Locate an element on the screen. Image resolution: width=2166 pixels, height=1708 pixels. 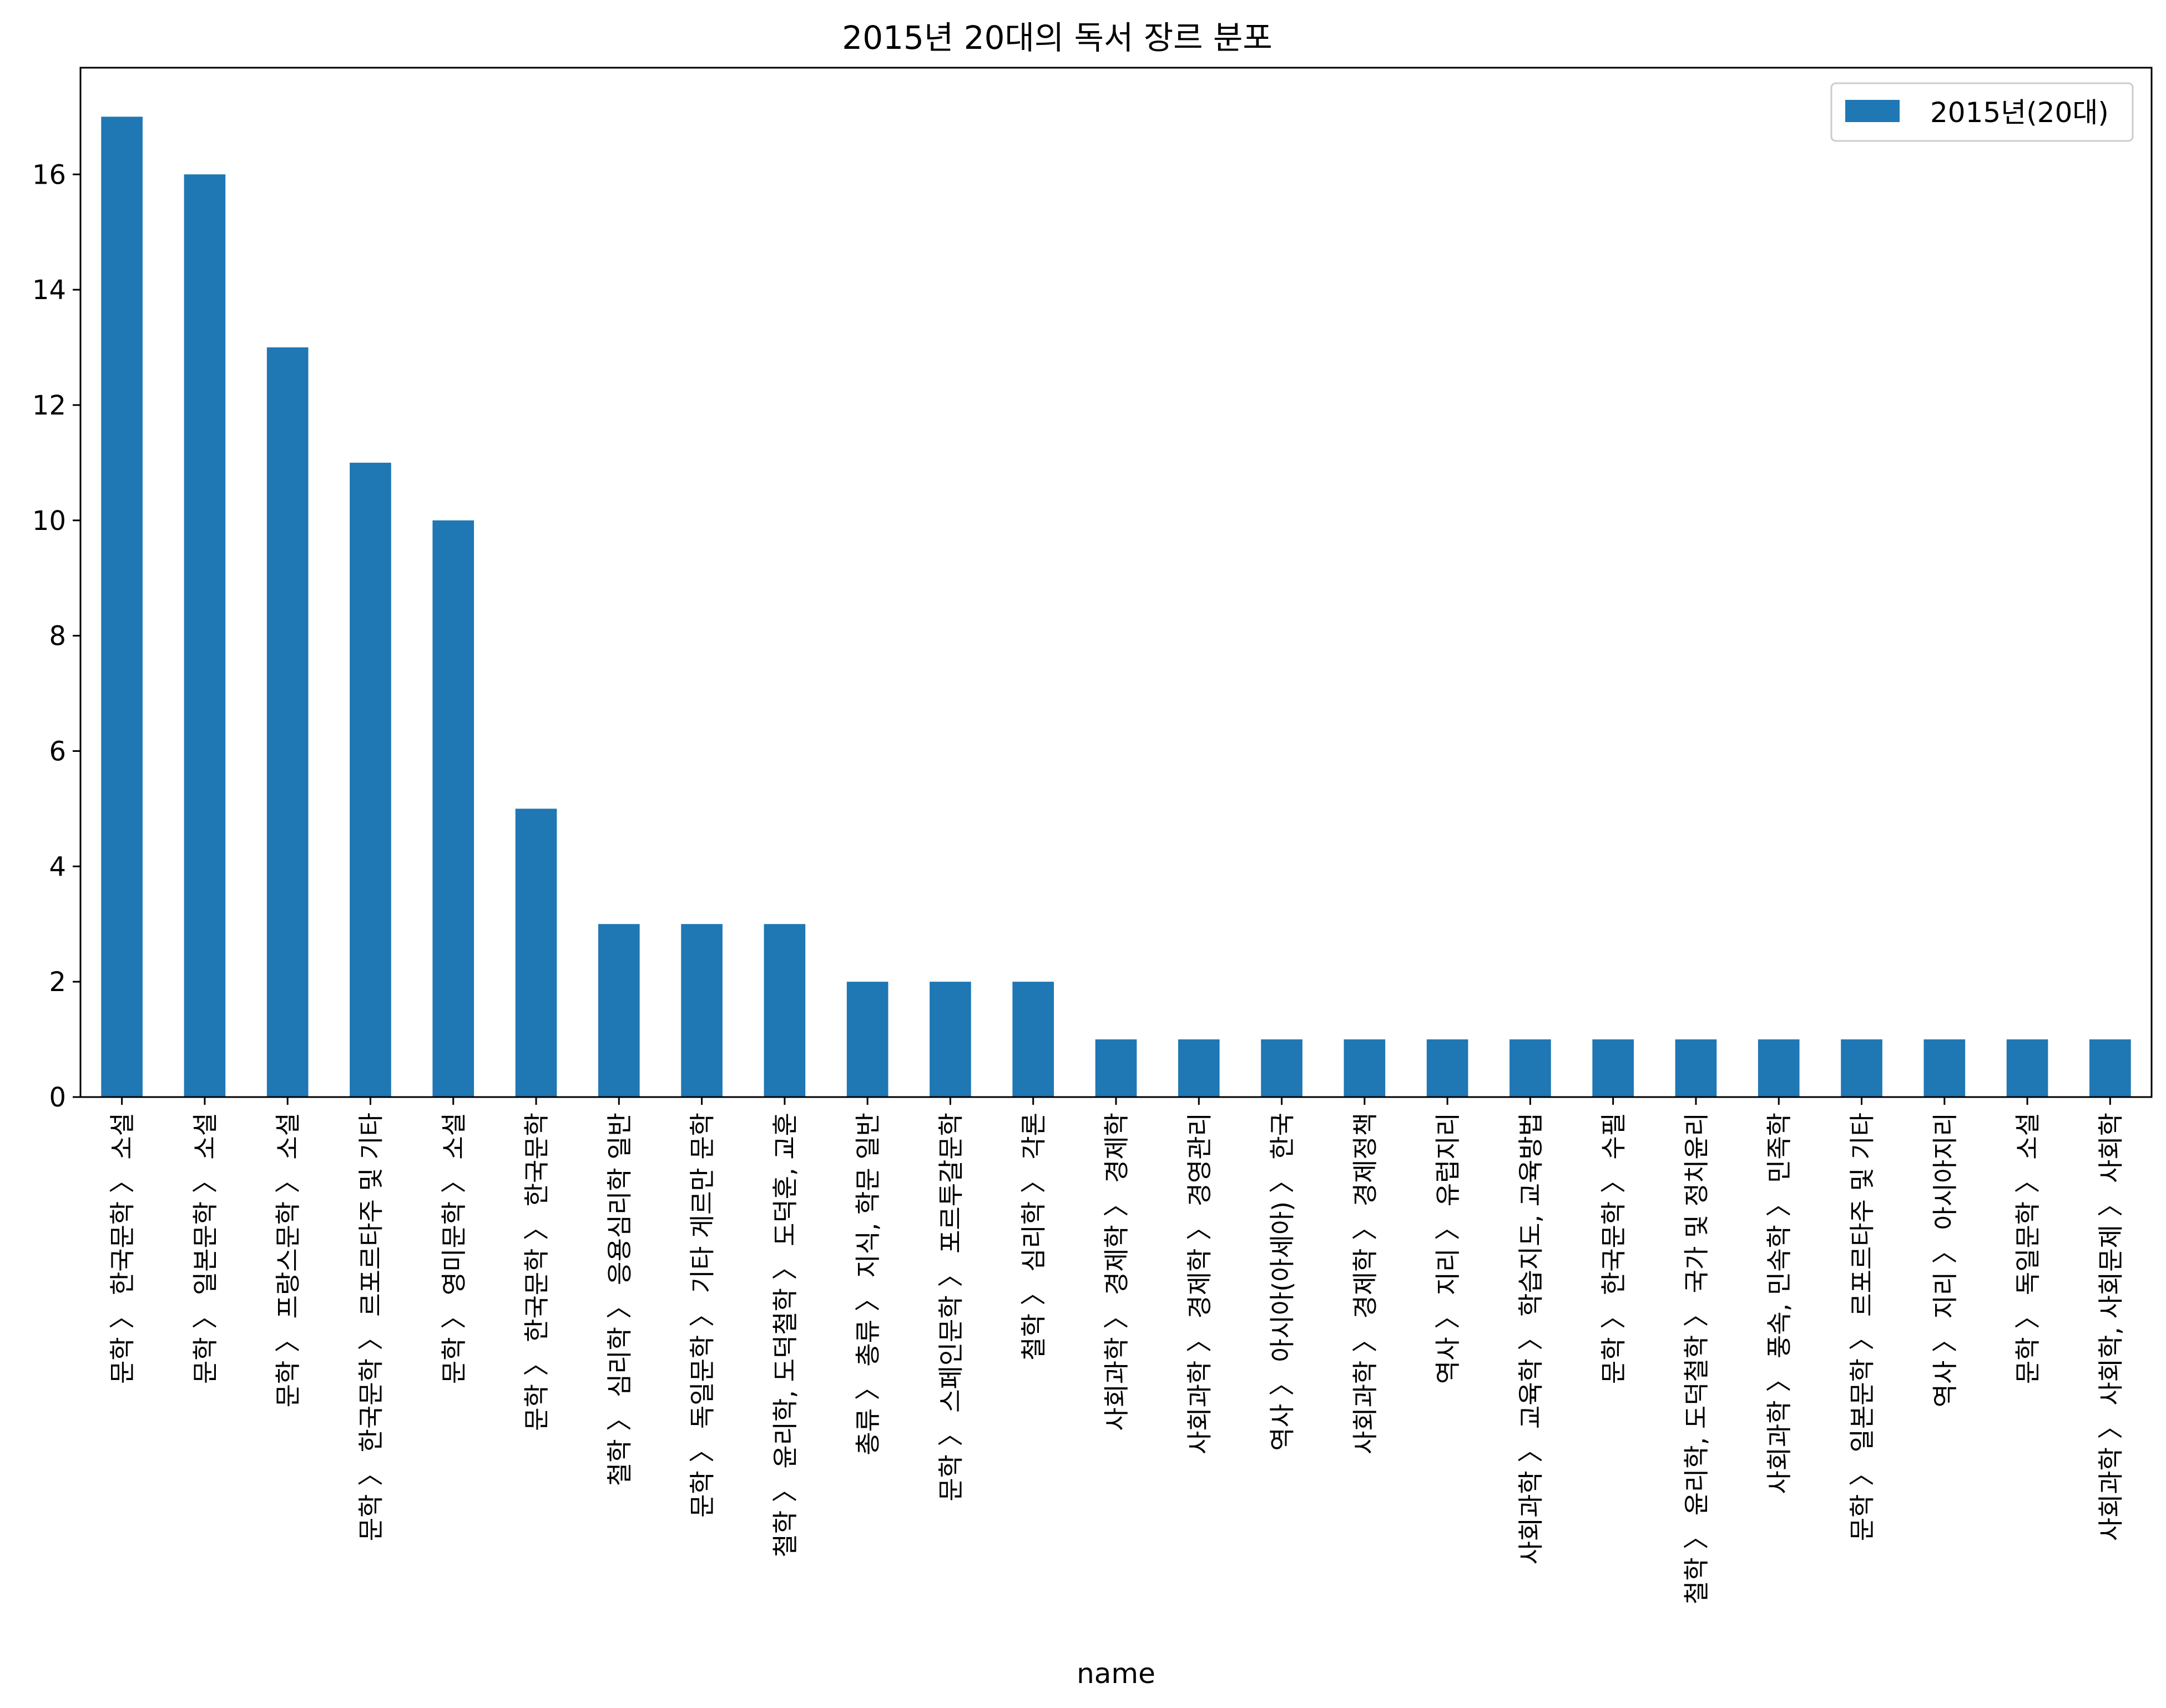
x-axis-label: name is located at coordinates (1116, 1674).